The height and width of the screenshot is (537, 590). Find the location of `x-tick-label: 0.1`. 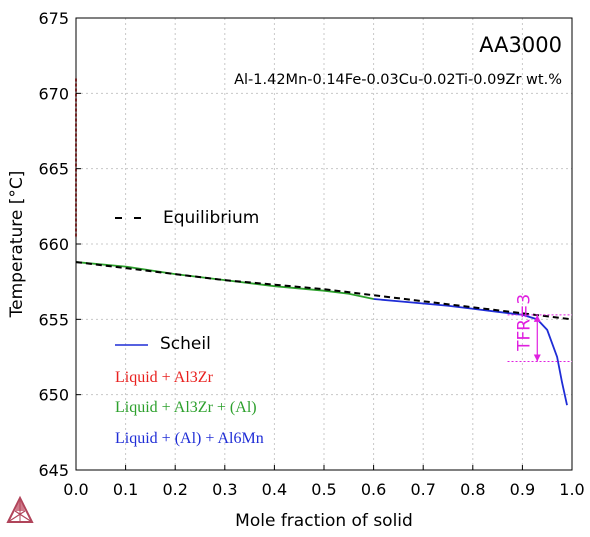

x-tick-label: 0.1 is located at coordinates (125, 489).